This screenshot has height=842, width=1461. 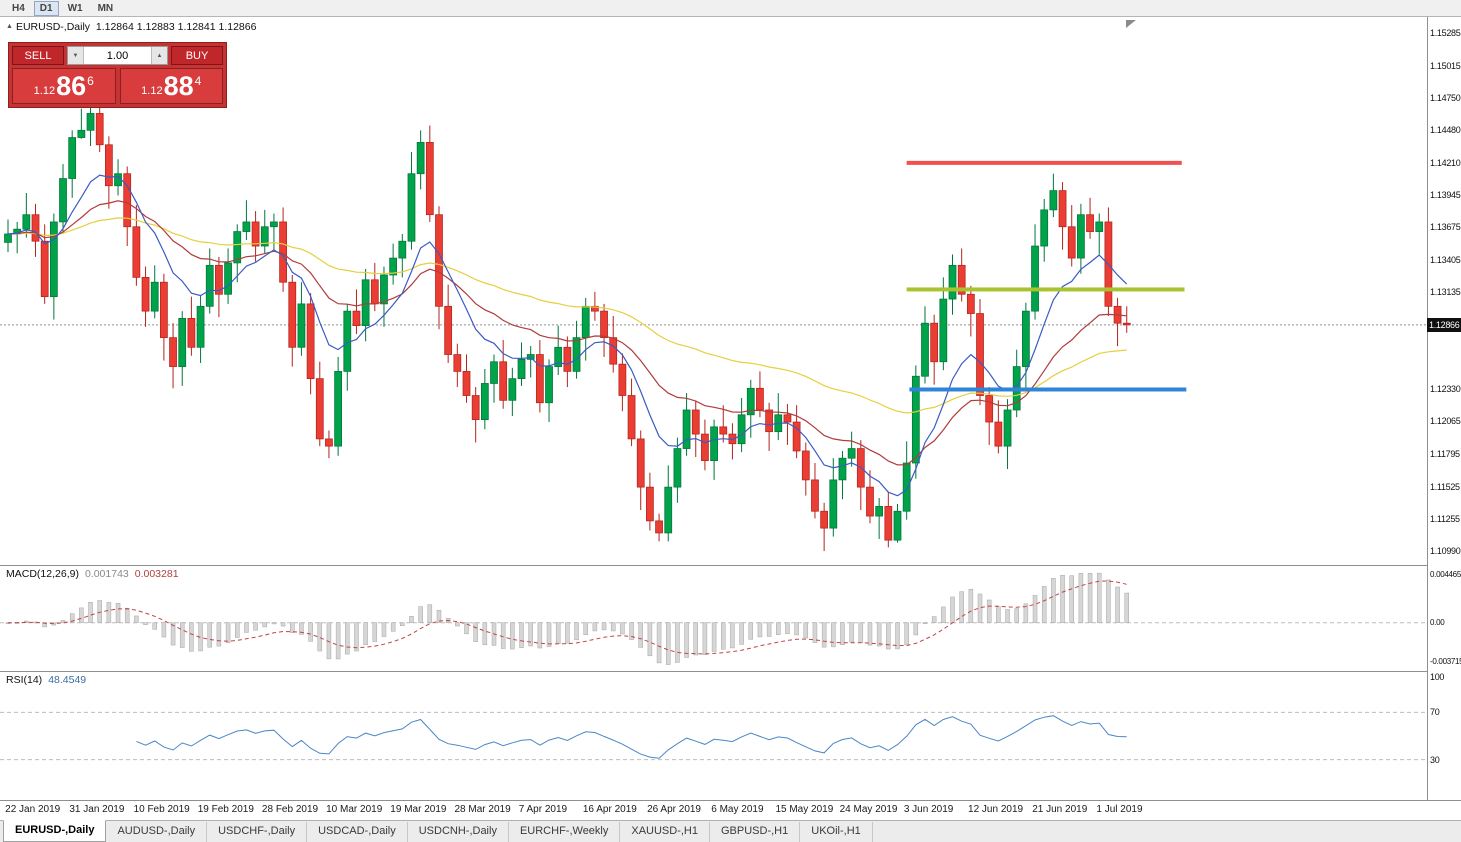 I want to click on sell-price-display: 1.12 86 6, so click(x=64, y=86).